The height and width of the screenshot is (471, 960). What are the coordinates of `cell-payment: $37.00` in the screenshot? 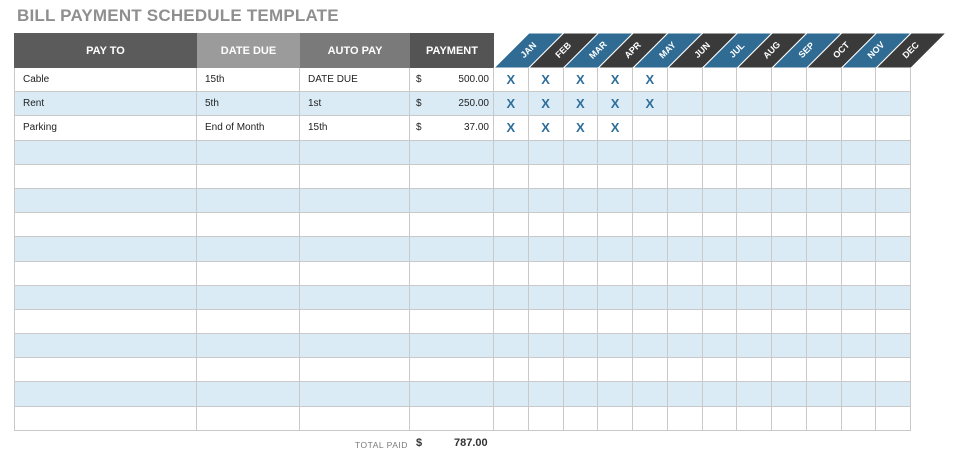 It's located at (452, 128).